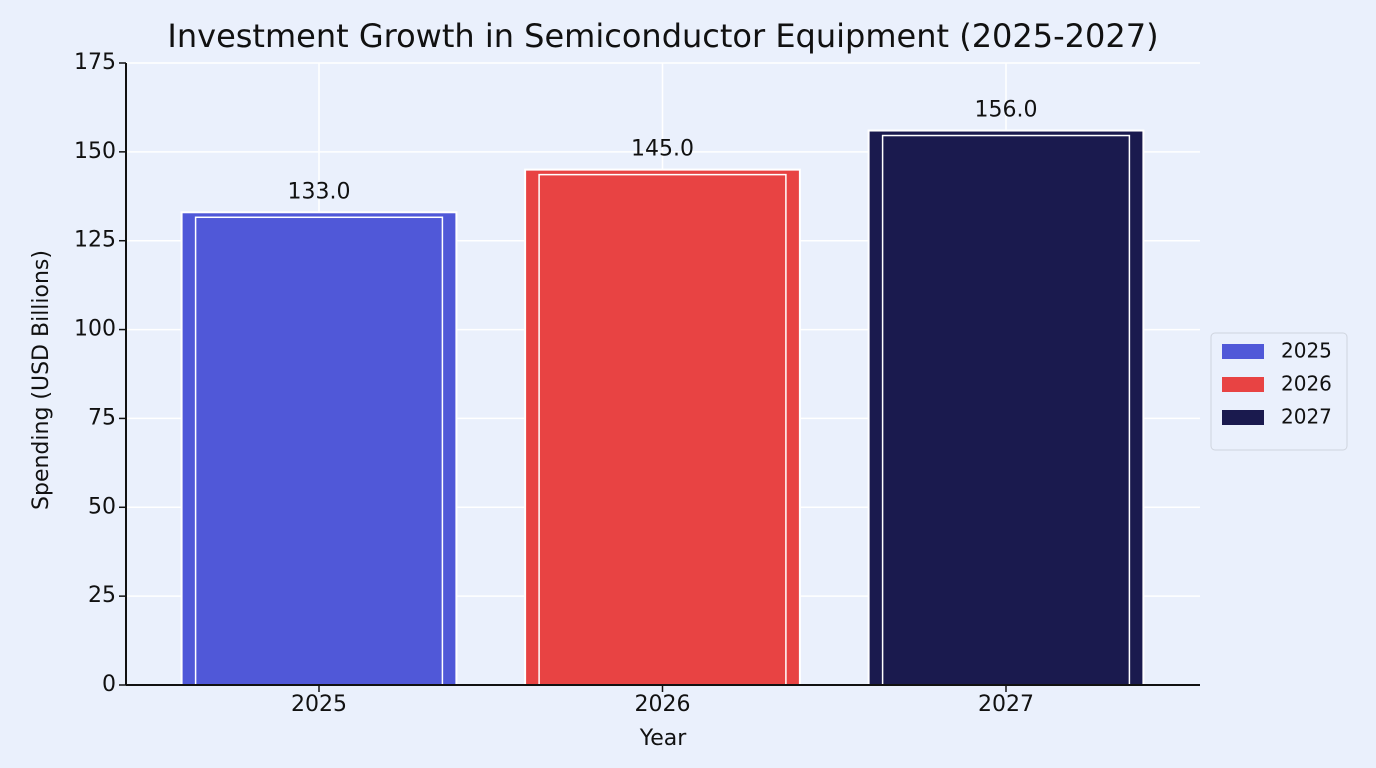 This screenshot has width=1376, height=768. I want to click on x-axis-label: Year, so click(663, 738).